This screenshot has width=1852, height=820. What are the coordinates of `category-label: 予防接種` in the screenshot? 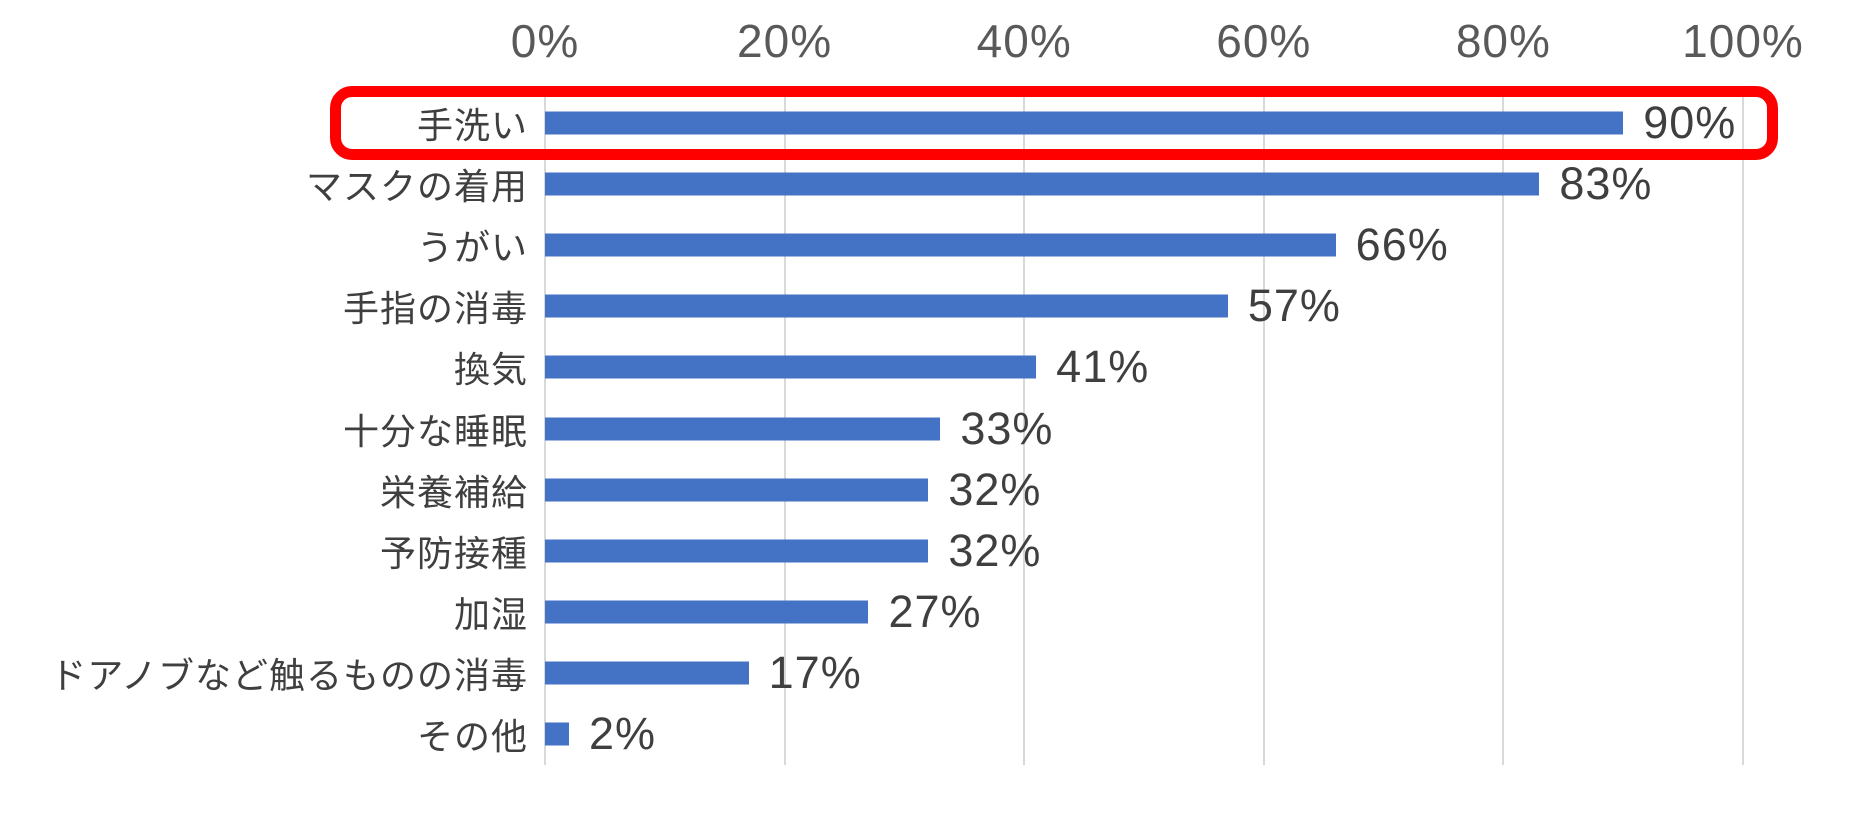 It's located at (453, 553).